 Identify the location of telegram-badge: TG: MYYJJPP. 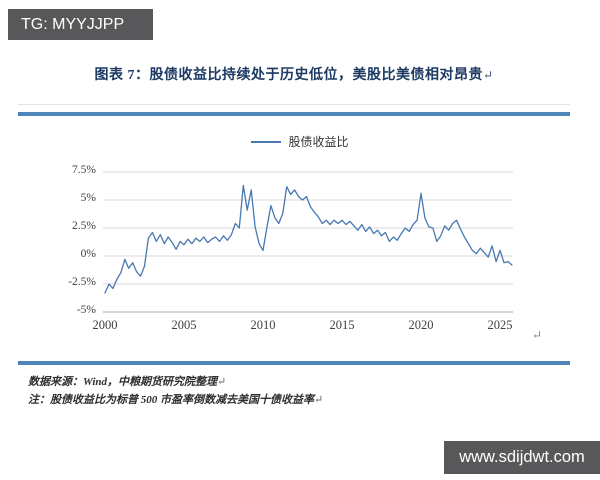
(80, 24).